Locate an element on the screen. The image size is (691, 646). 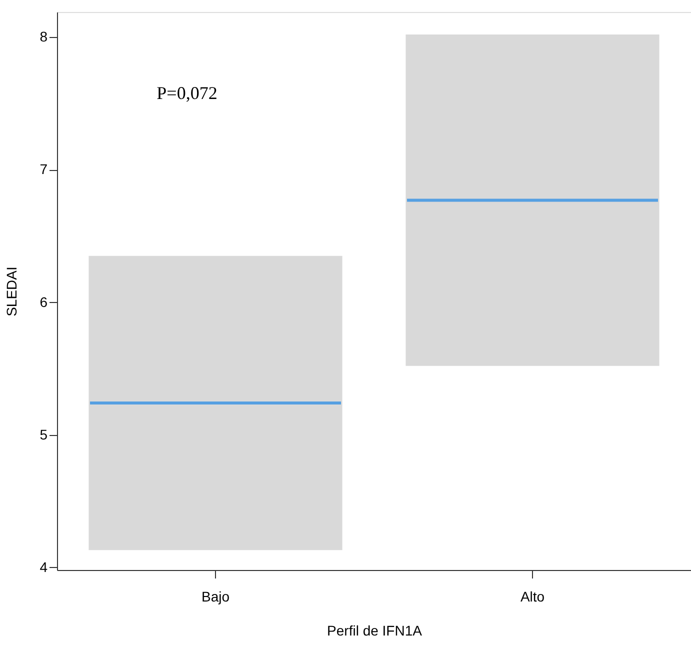
y-tick-label: 6 is located at coordinates (44, 302).